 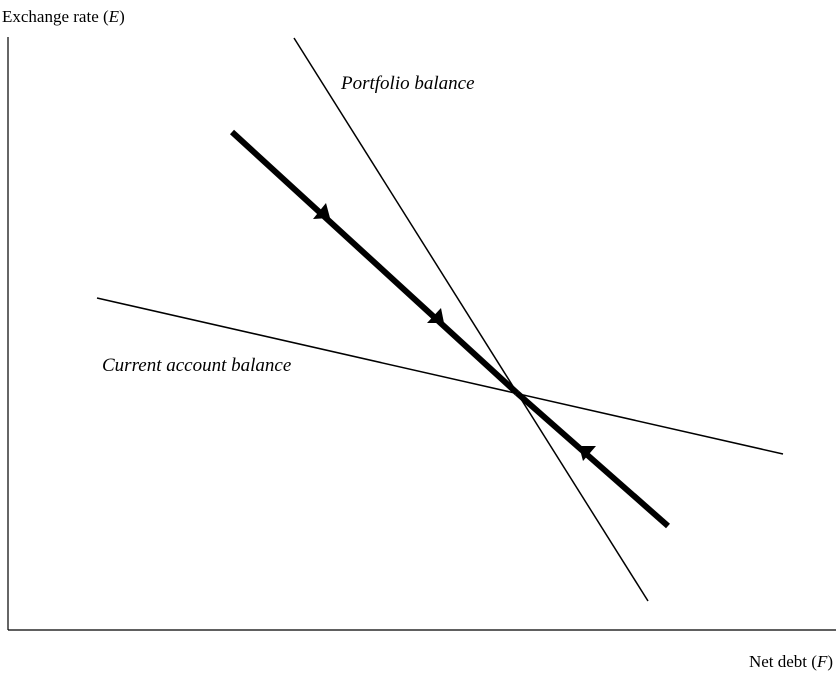 I want to click on arrow-down-right-upper-icon, so click(x=321, y=211).